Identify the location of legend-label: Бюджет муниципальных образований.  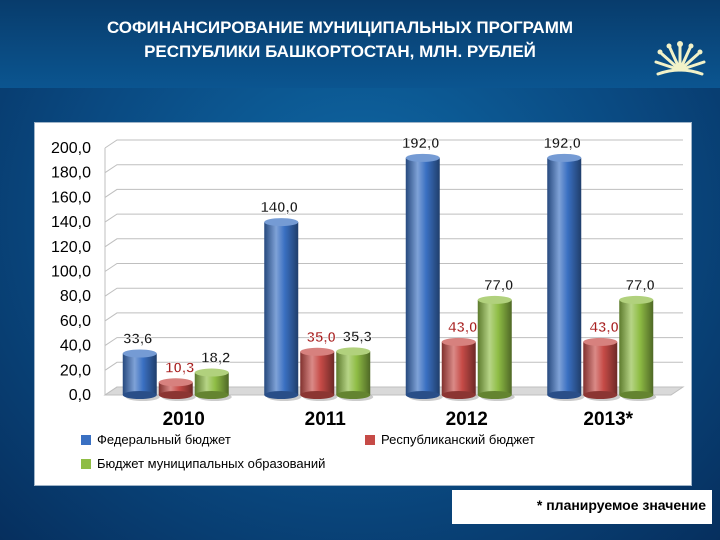
(211, 463).